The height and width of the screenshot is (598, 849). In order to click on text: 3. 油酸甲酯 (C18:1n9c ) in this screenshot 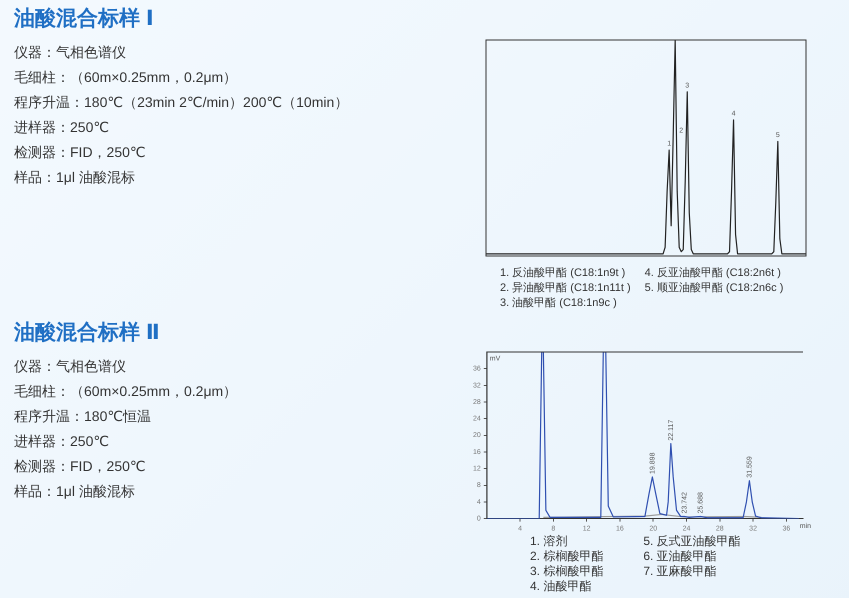, I will do `click(559, 303)`.